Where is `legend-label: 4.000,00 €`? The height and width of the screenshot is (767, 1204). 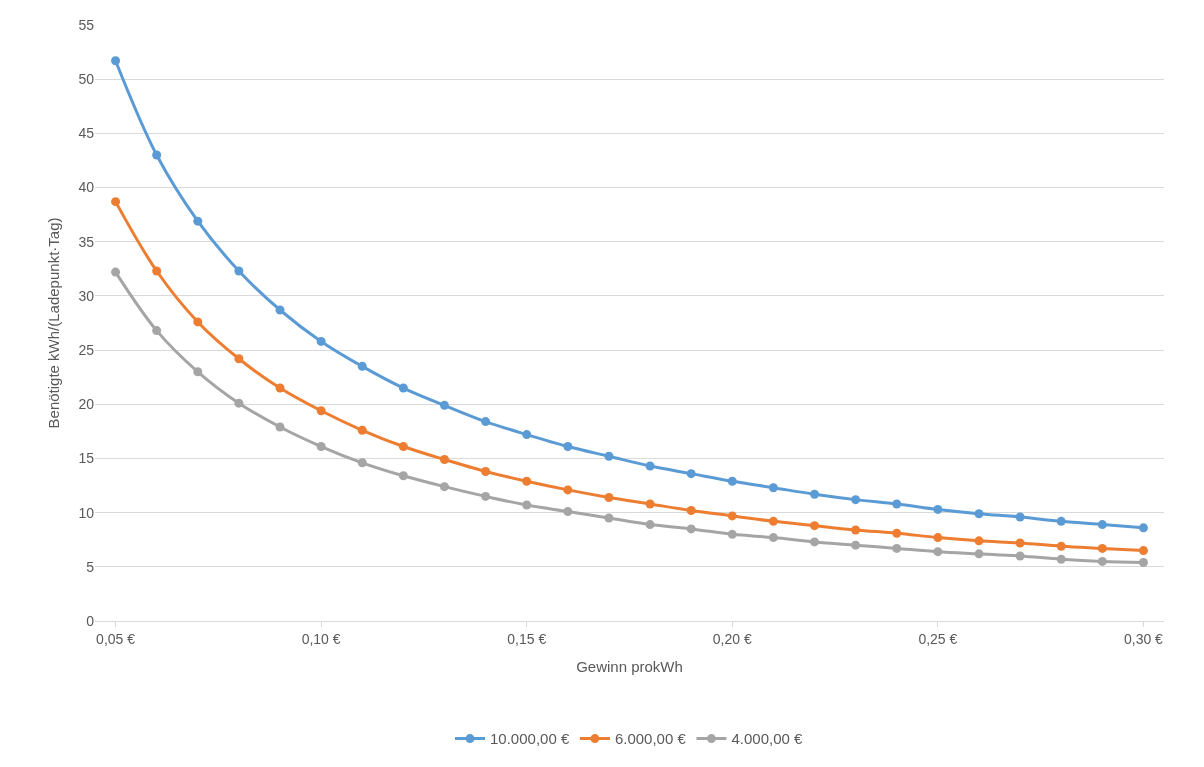
legend-label: 4.000,00 € is located at coordinates (767, 739).